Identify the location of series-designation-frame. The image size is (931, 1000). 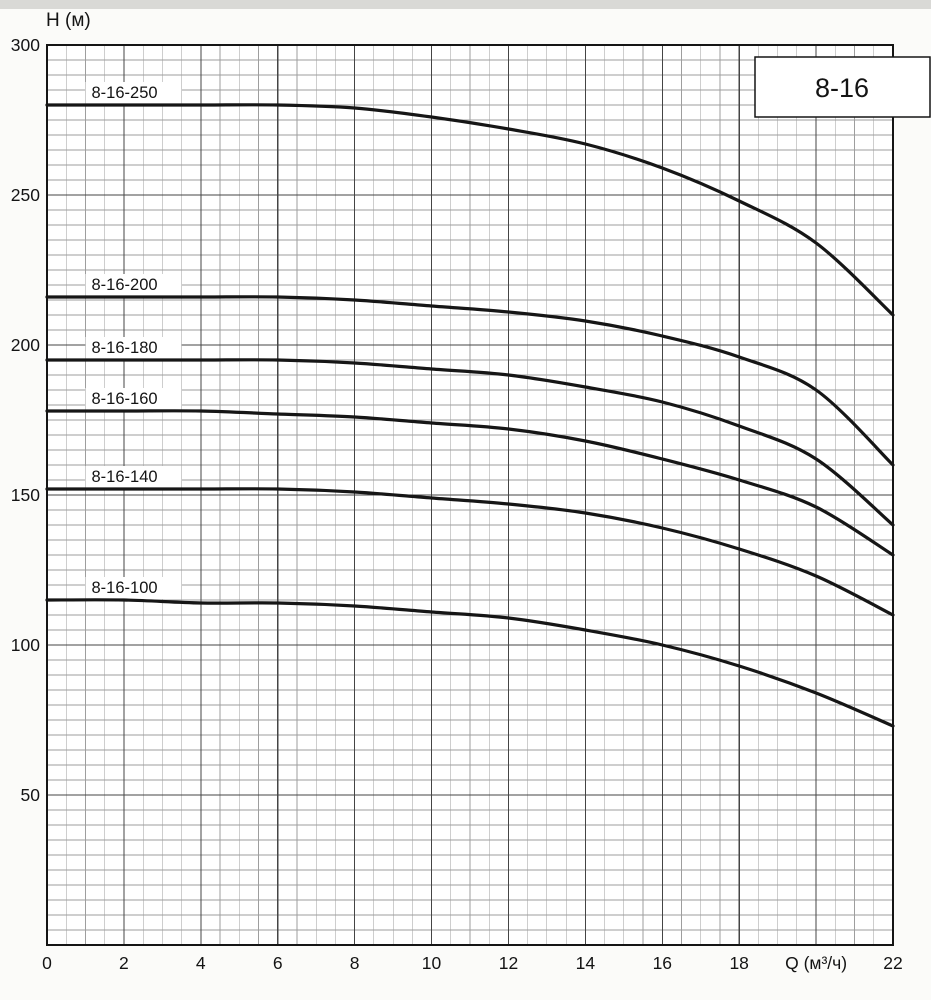
(842, 87).